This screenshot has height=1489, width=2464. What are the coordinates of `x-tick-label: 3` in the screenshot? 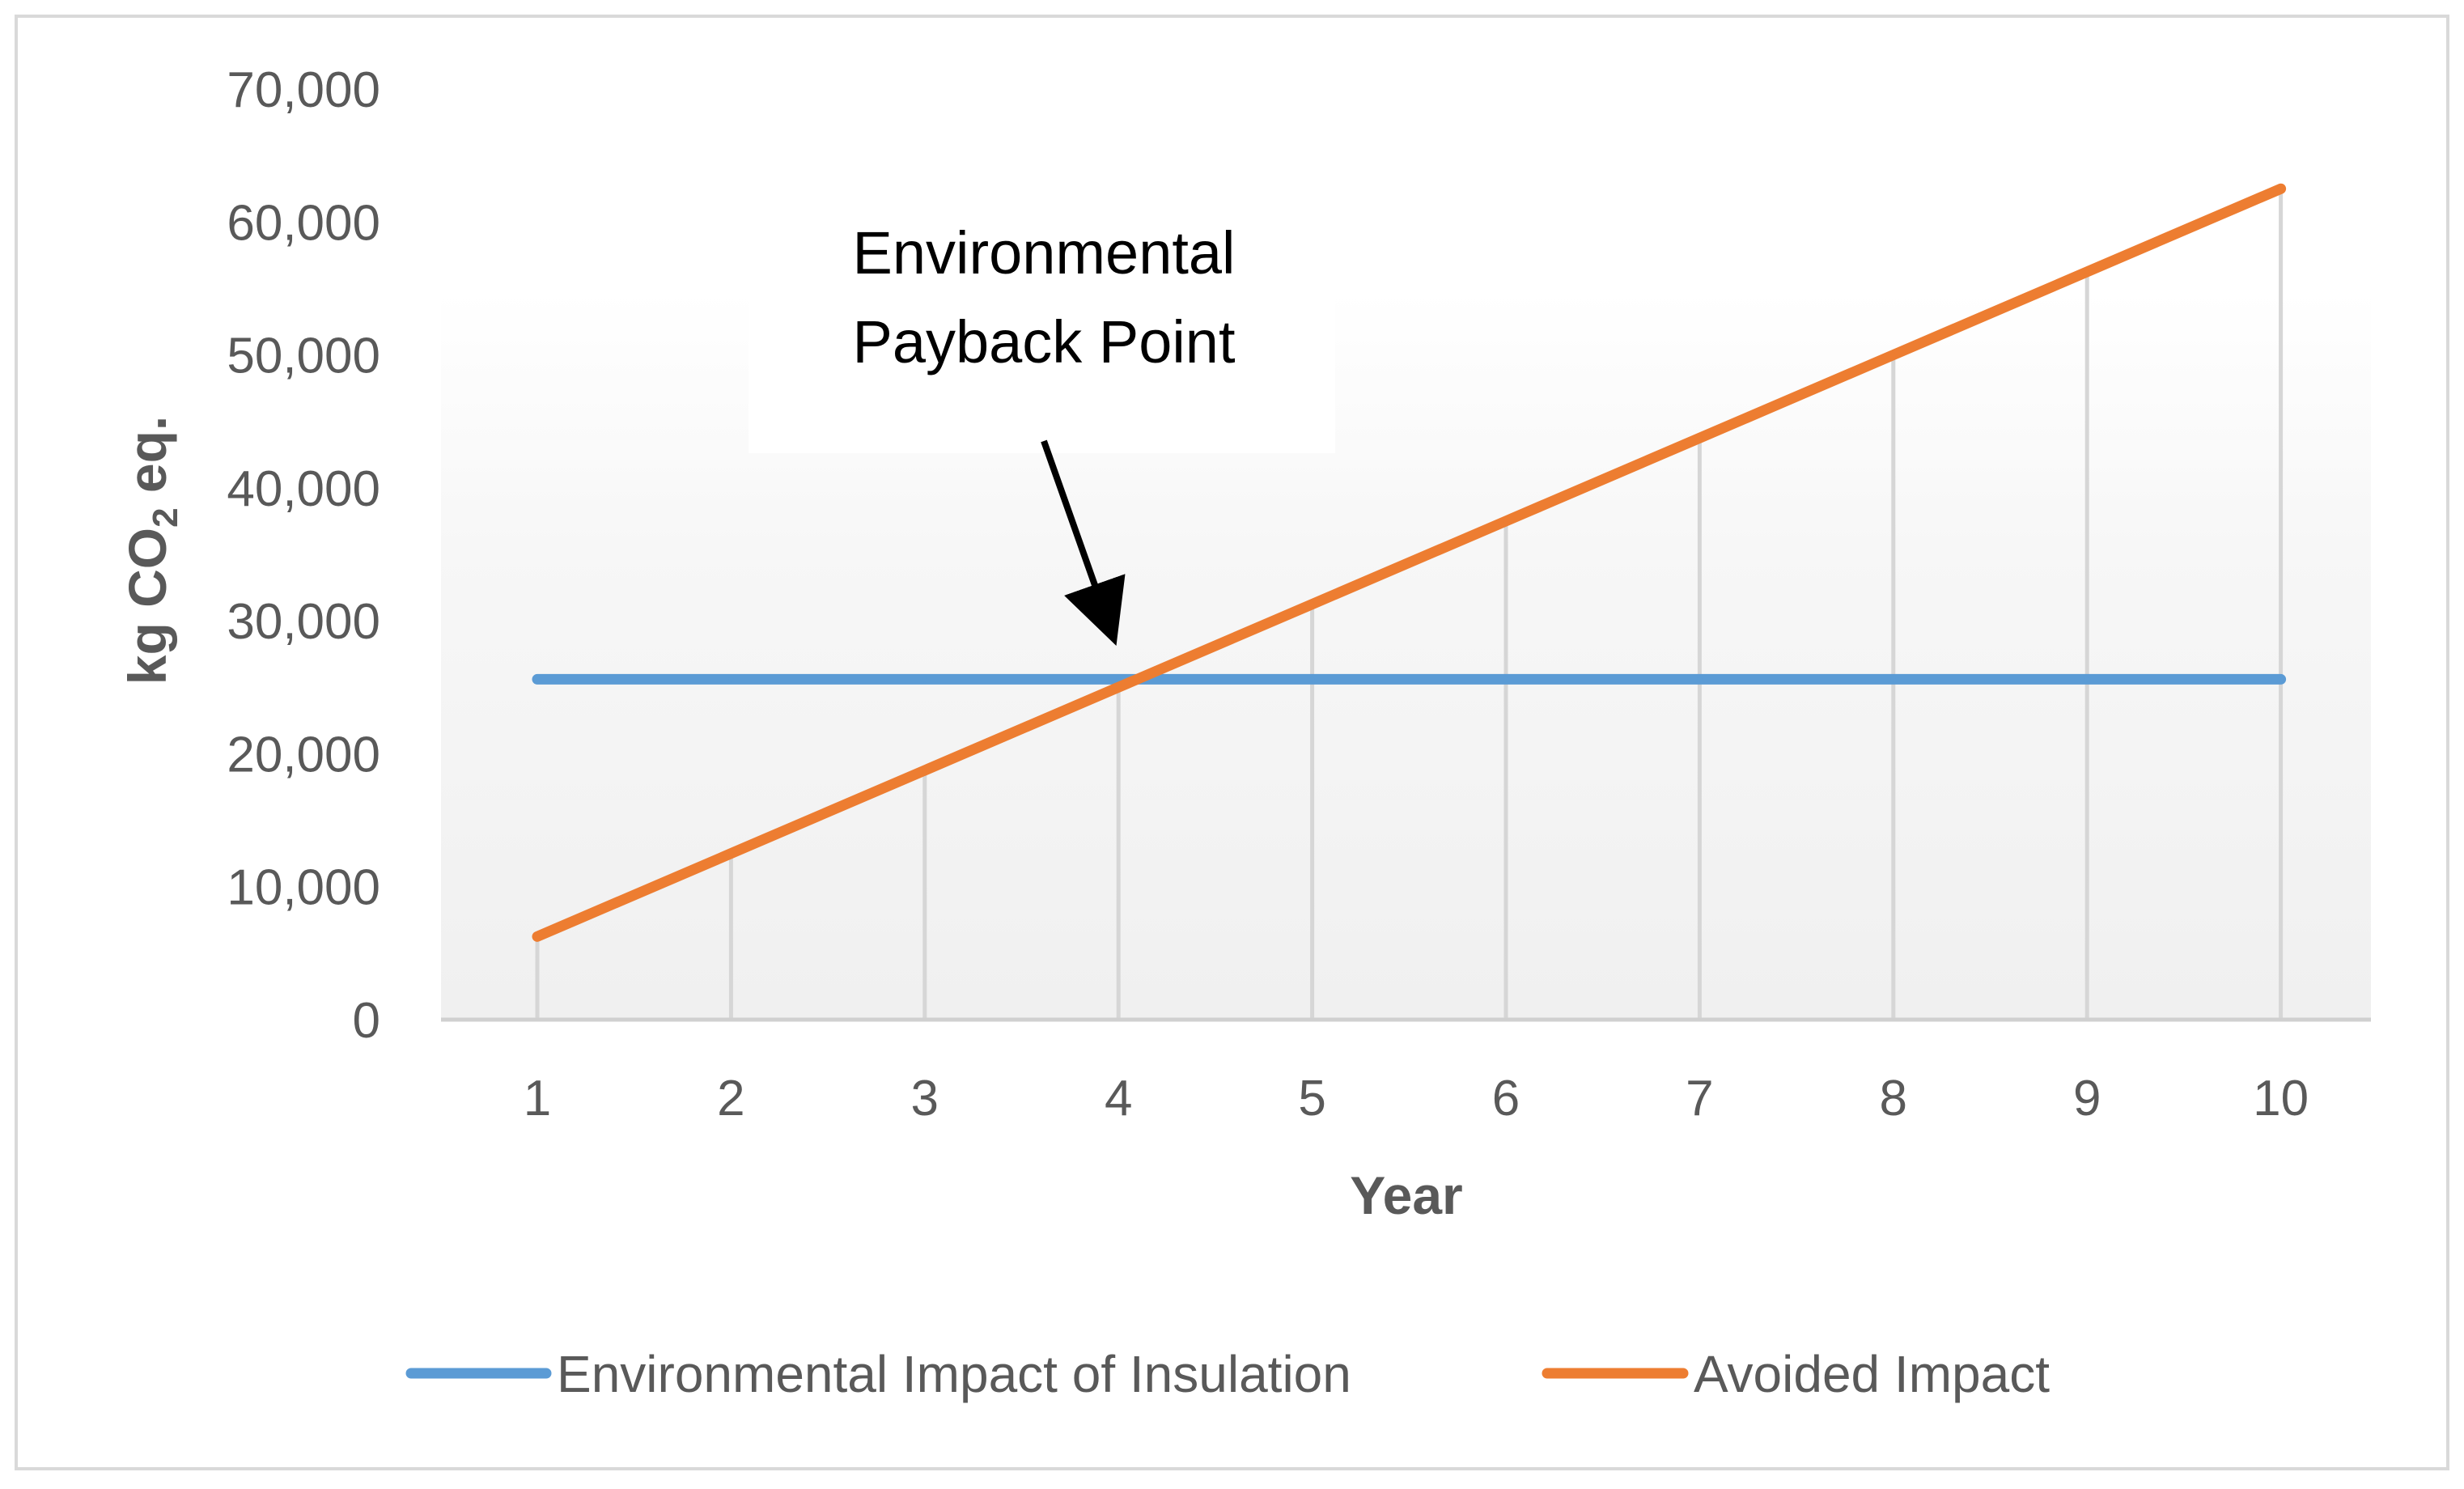 It's located at (925, 1098).